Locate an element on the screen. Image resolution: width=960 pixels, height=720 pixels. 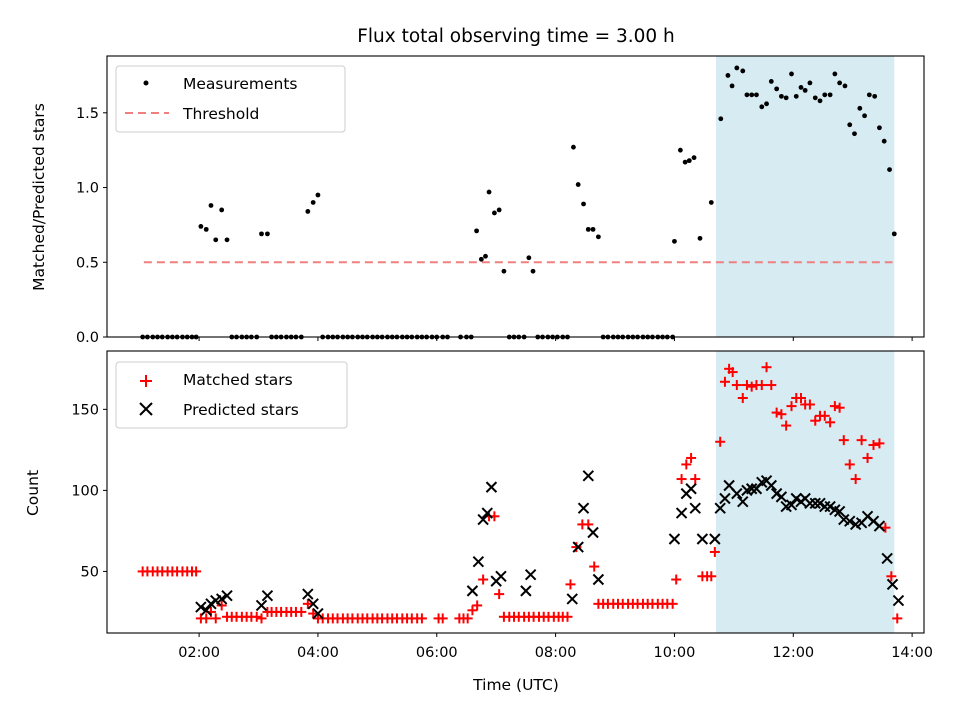
legend-matched-label: Matched stars is located at coordinates (238, 380).